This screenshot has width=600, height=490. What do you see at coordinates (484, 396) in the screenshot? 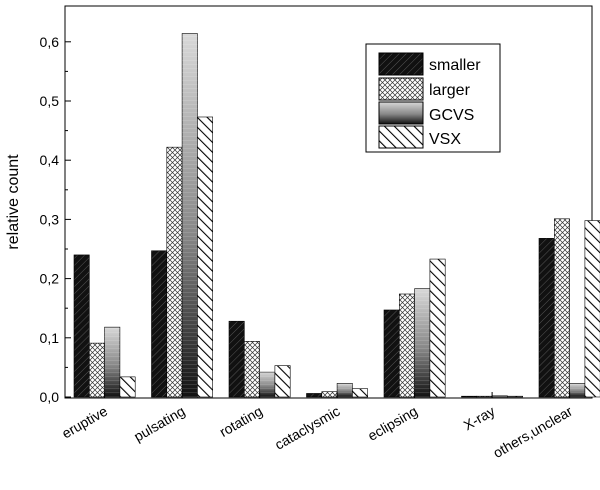
I see `bar-larger-x-ray` at bounding box center [484, 396].